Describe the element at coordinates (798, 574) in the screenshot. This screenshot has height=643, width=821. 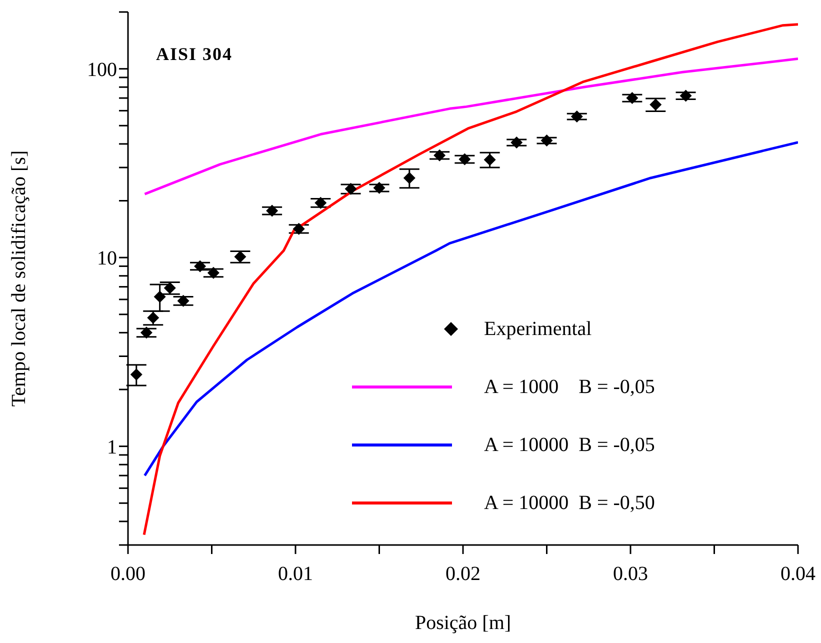
I see `x-tick-label: 0.04` at that location.